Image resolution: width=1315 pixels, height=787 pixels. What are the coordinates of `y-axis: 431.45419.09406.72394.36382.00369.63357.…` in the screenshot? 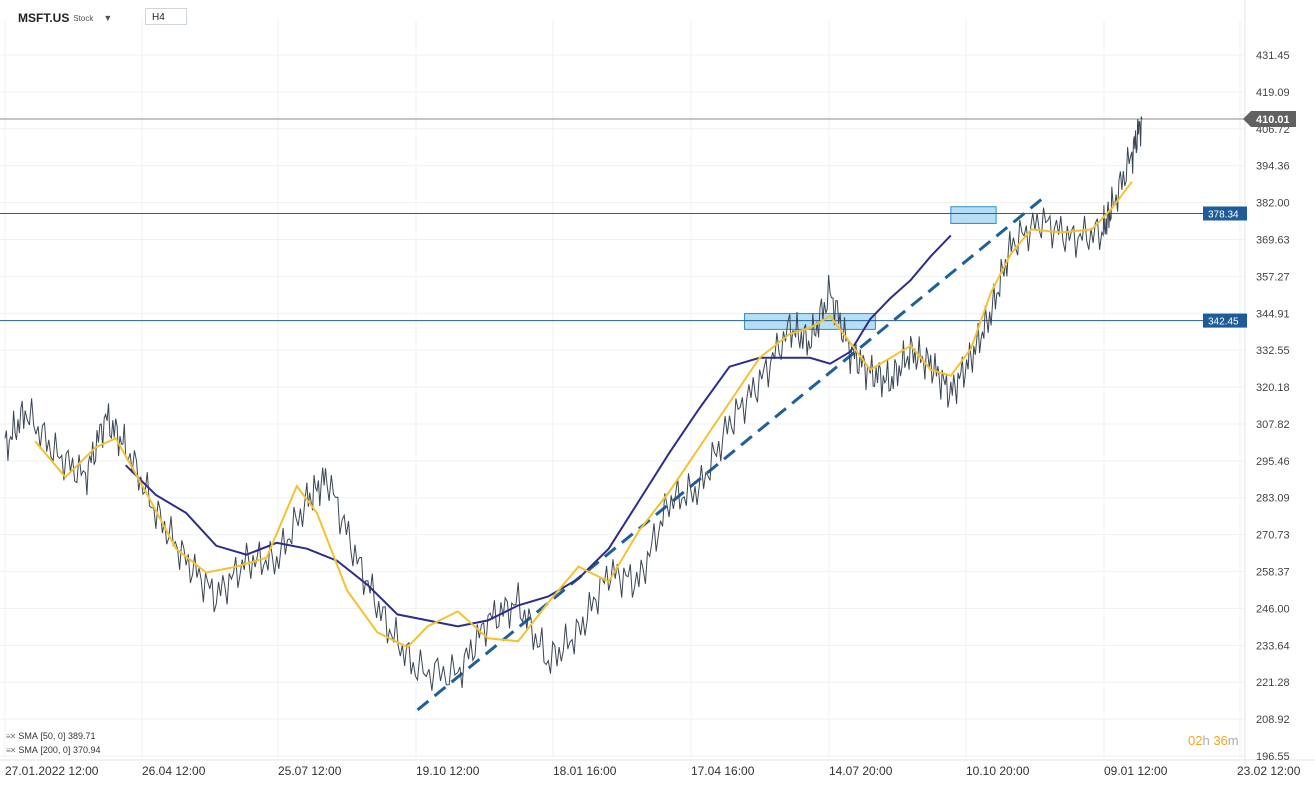 It's located at (1273, 406).